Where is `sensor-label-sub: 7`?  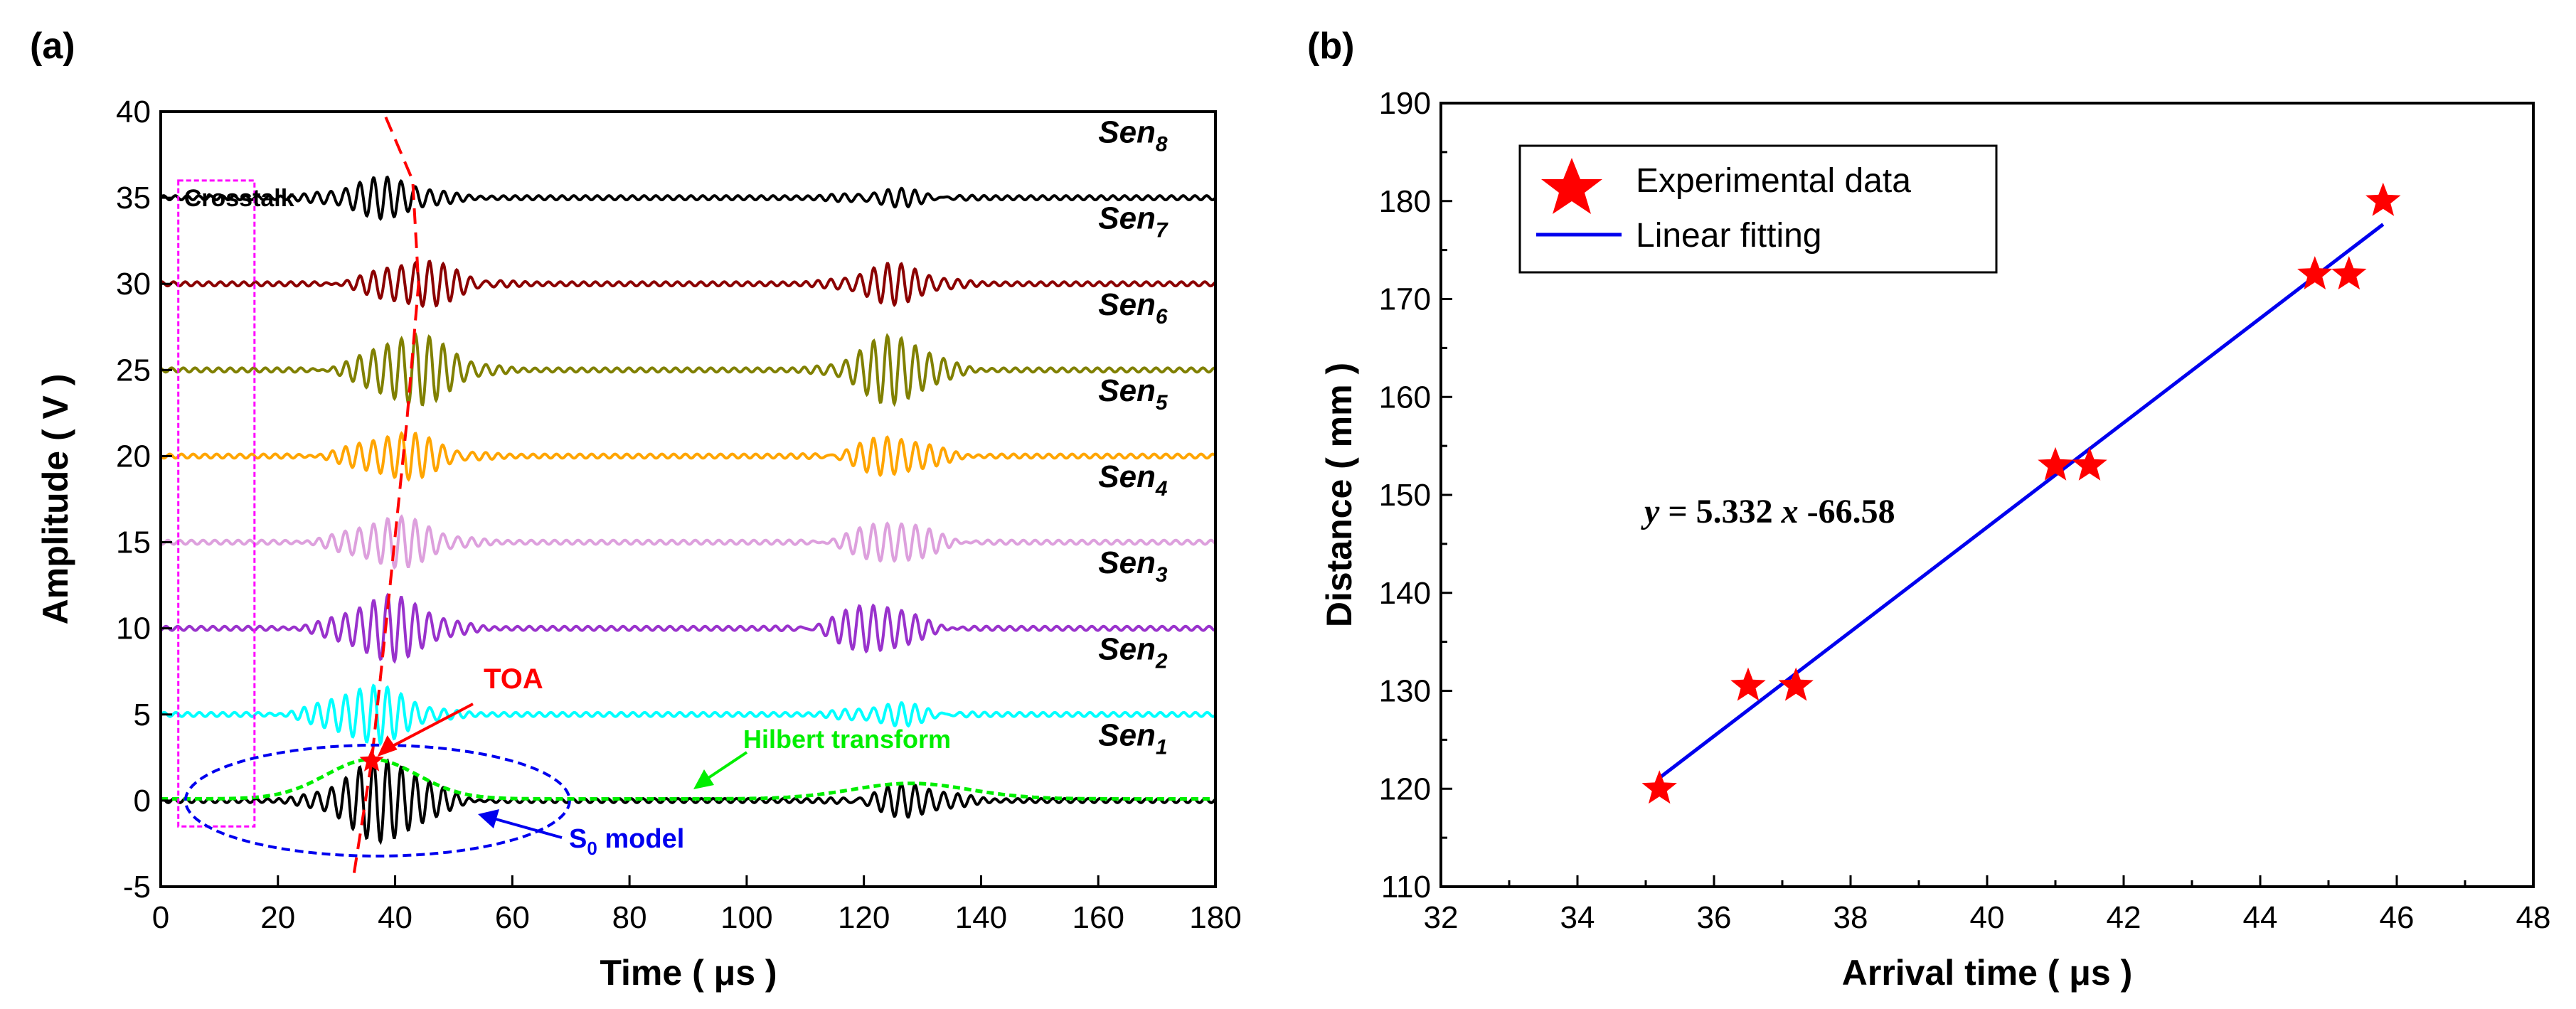
sensor-label-sub: 7 is located at coordinates (1162, 231).